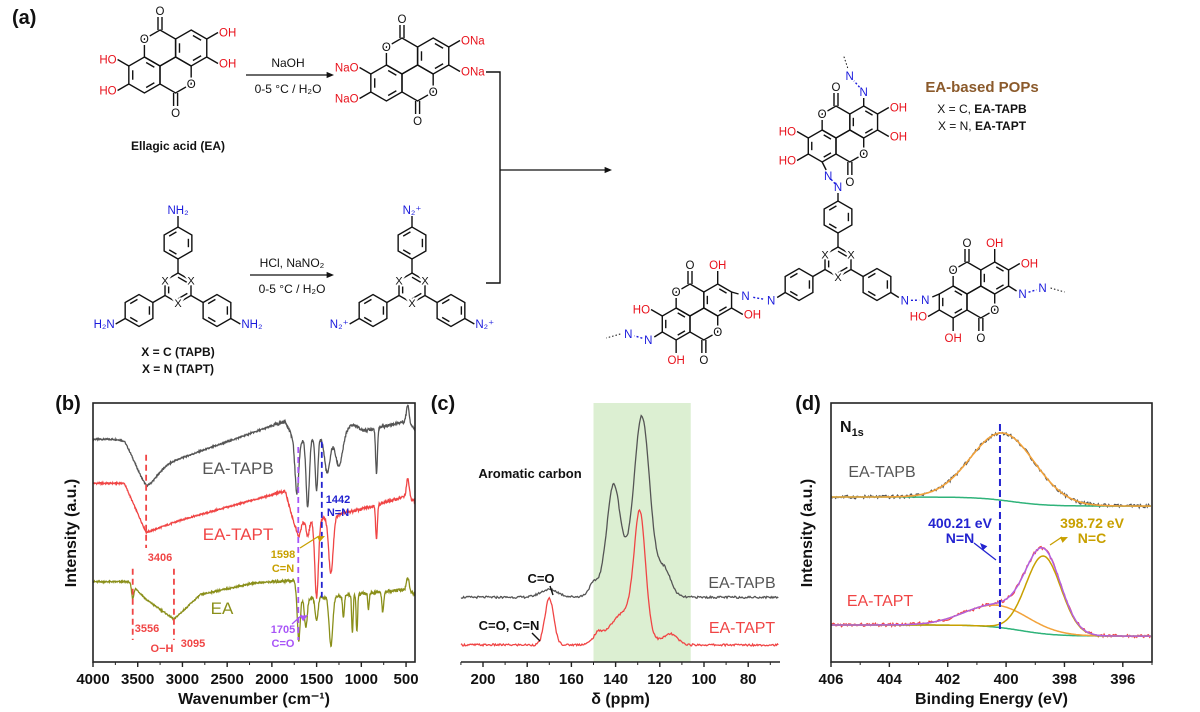 This screenshot has height=712, width=1200. Describe the element at coordinates (981, 87) in the screenshot. I see `pop-title: EA-based POPs` at that location.